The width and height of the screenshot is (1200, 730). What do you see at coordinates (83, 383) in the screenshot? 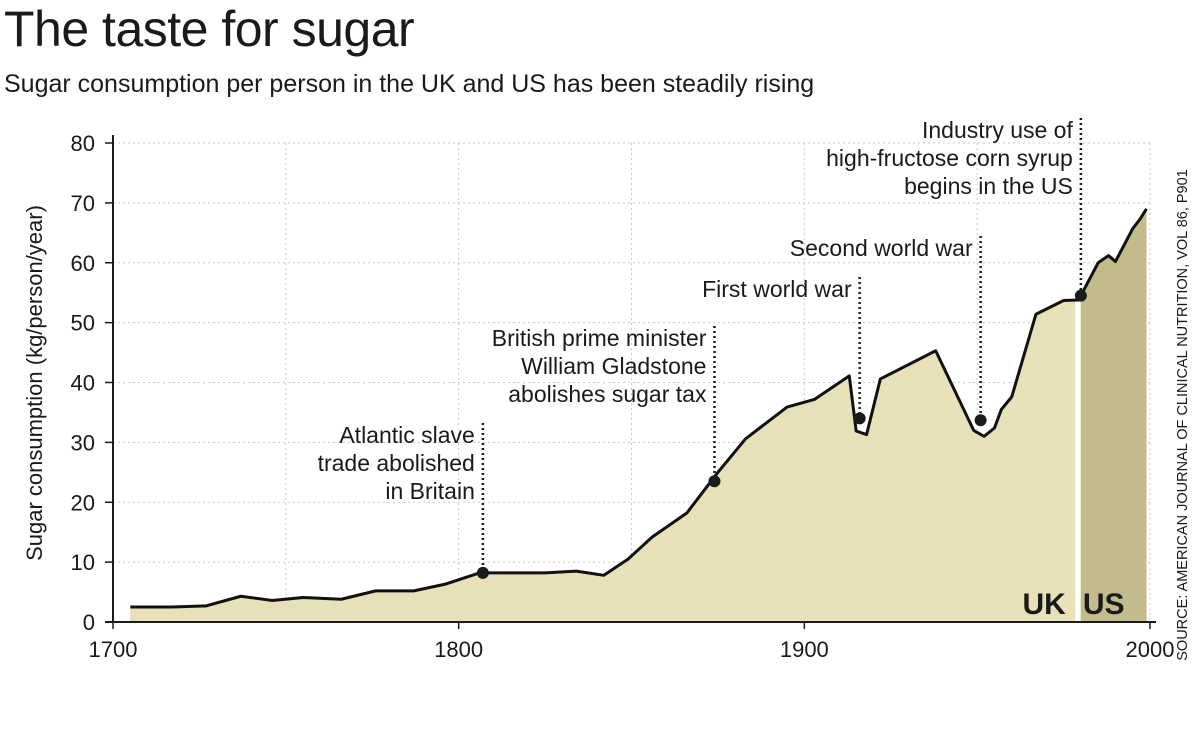
I see `y-tick-label: 40` at bounding box center [83, 383].